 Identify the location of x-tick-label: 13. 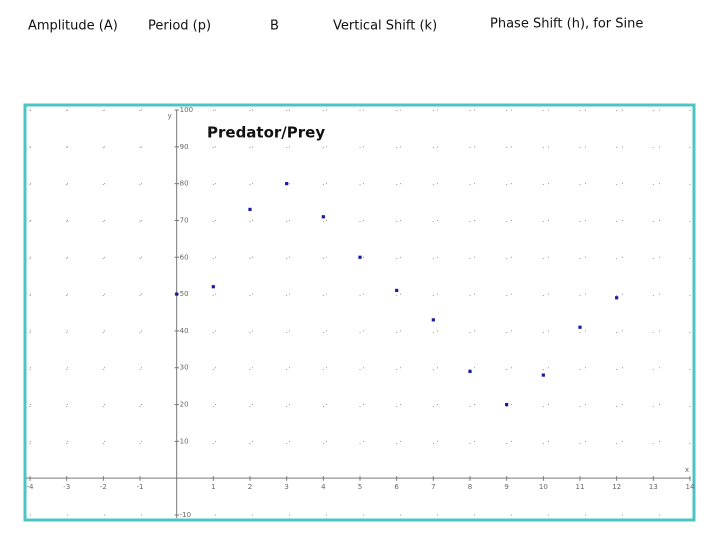
(653, 487).